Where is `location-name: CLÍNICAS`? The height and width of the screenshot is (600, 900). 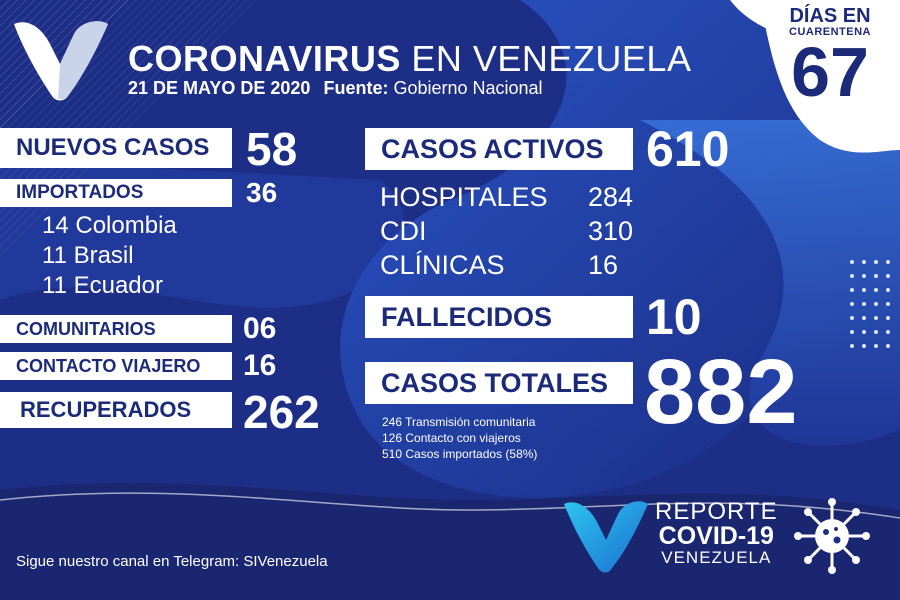 location-name: CLÍNICAS is located at coordinates (442, 265).